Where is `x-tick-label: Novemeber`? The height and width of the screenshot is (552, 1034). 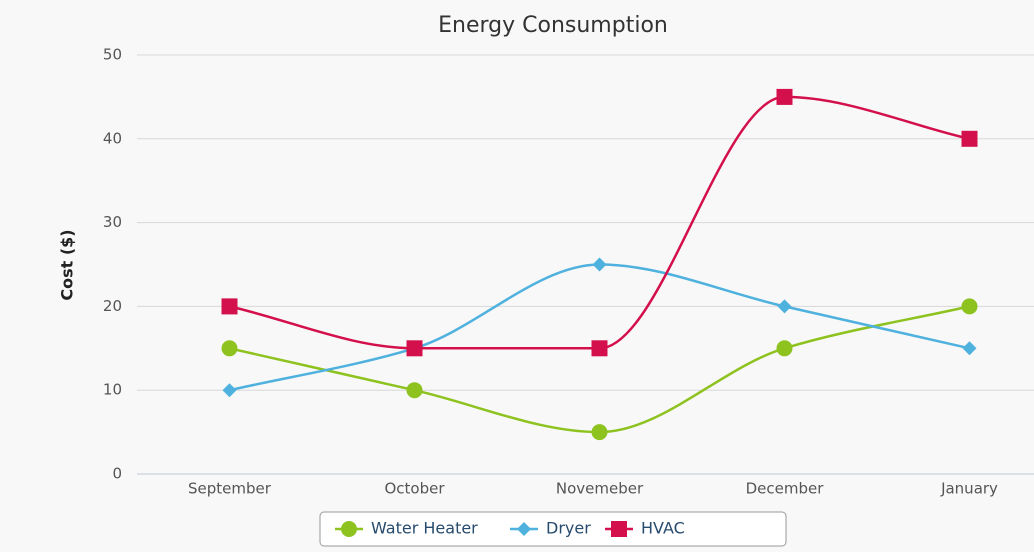
x-tick-label: Novemeber is located at coordinates (600, 489).